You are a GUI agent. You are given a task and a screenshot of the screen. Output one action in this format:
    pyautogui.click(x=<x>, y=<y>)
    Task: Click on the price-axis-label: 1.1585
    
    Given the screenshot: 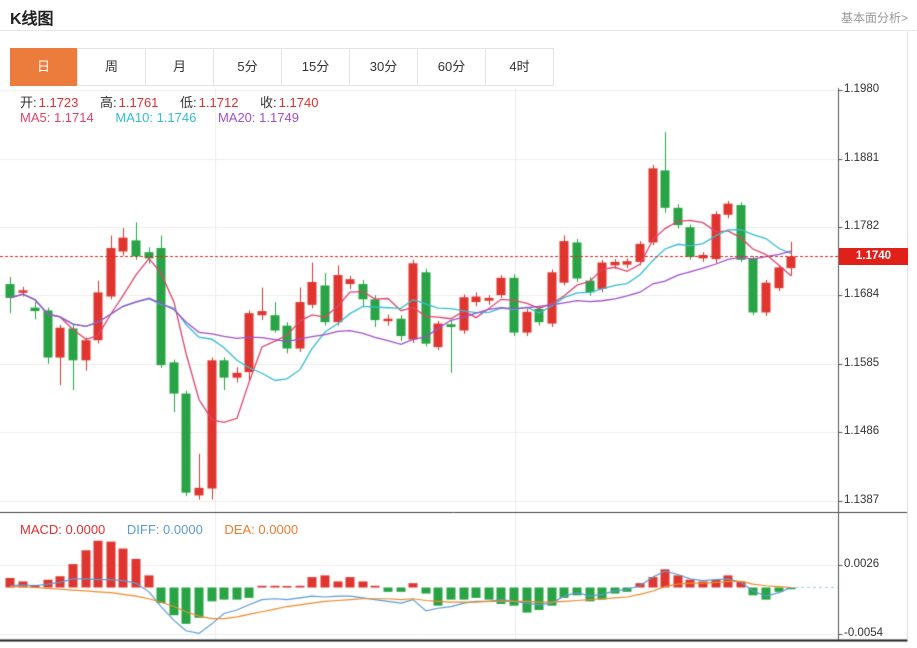 What is the action you would take?
    pyautogui.click(x=862, y=362)
    